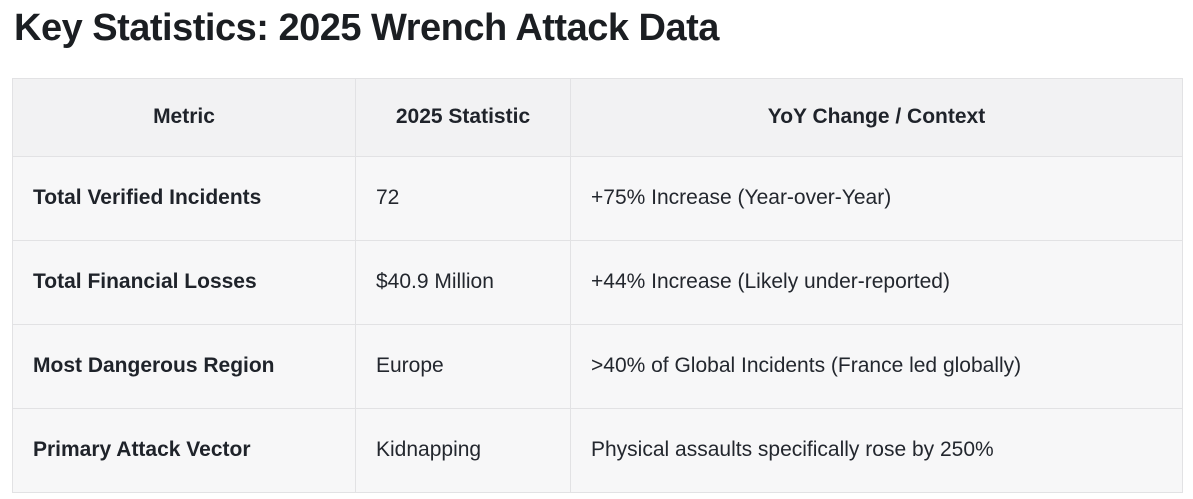 Image resolution: width=1193 pixels, height=499 pixels. Describe the element at coordinates (876, 198) in the screenshot. I see `context-cell: +75% Increase (Year-over-Year)` at that location.